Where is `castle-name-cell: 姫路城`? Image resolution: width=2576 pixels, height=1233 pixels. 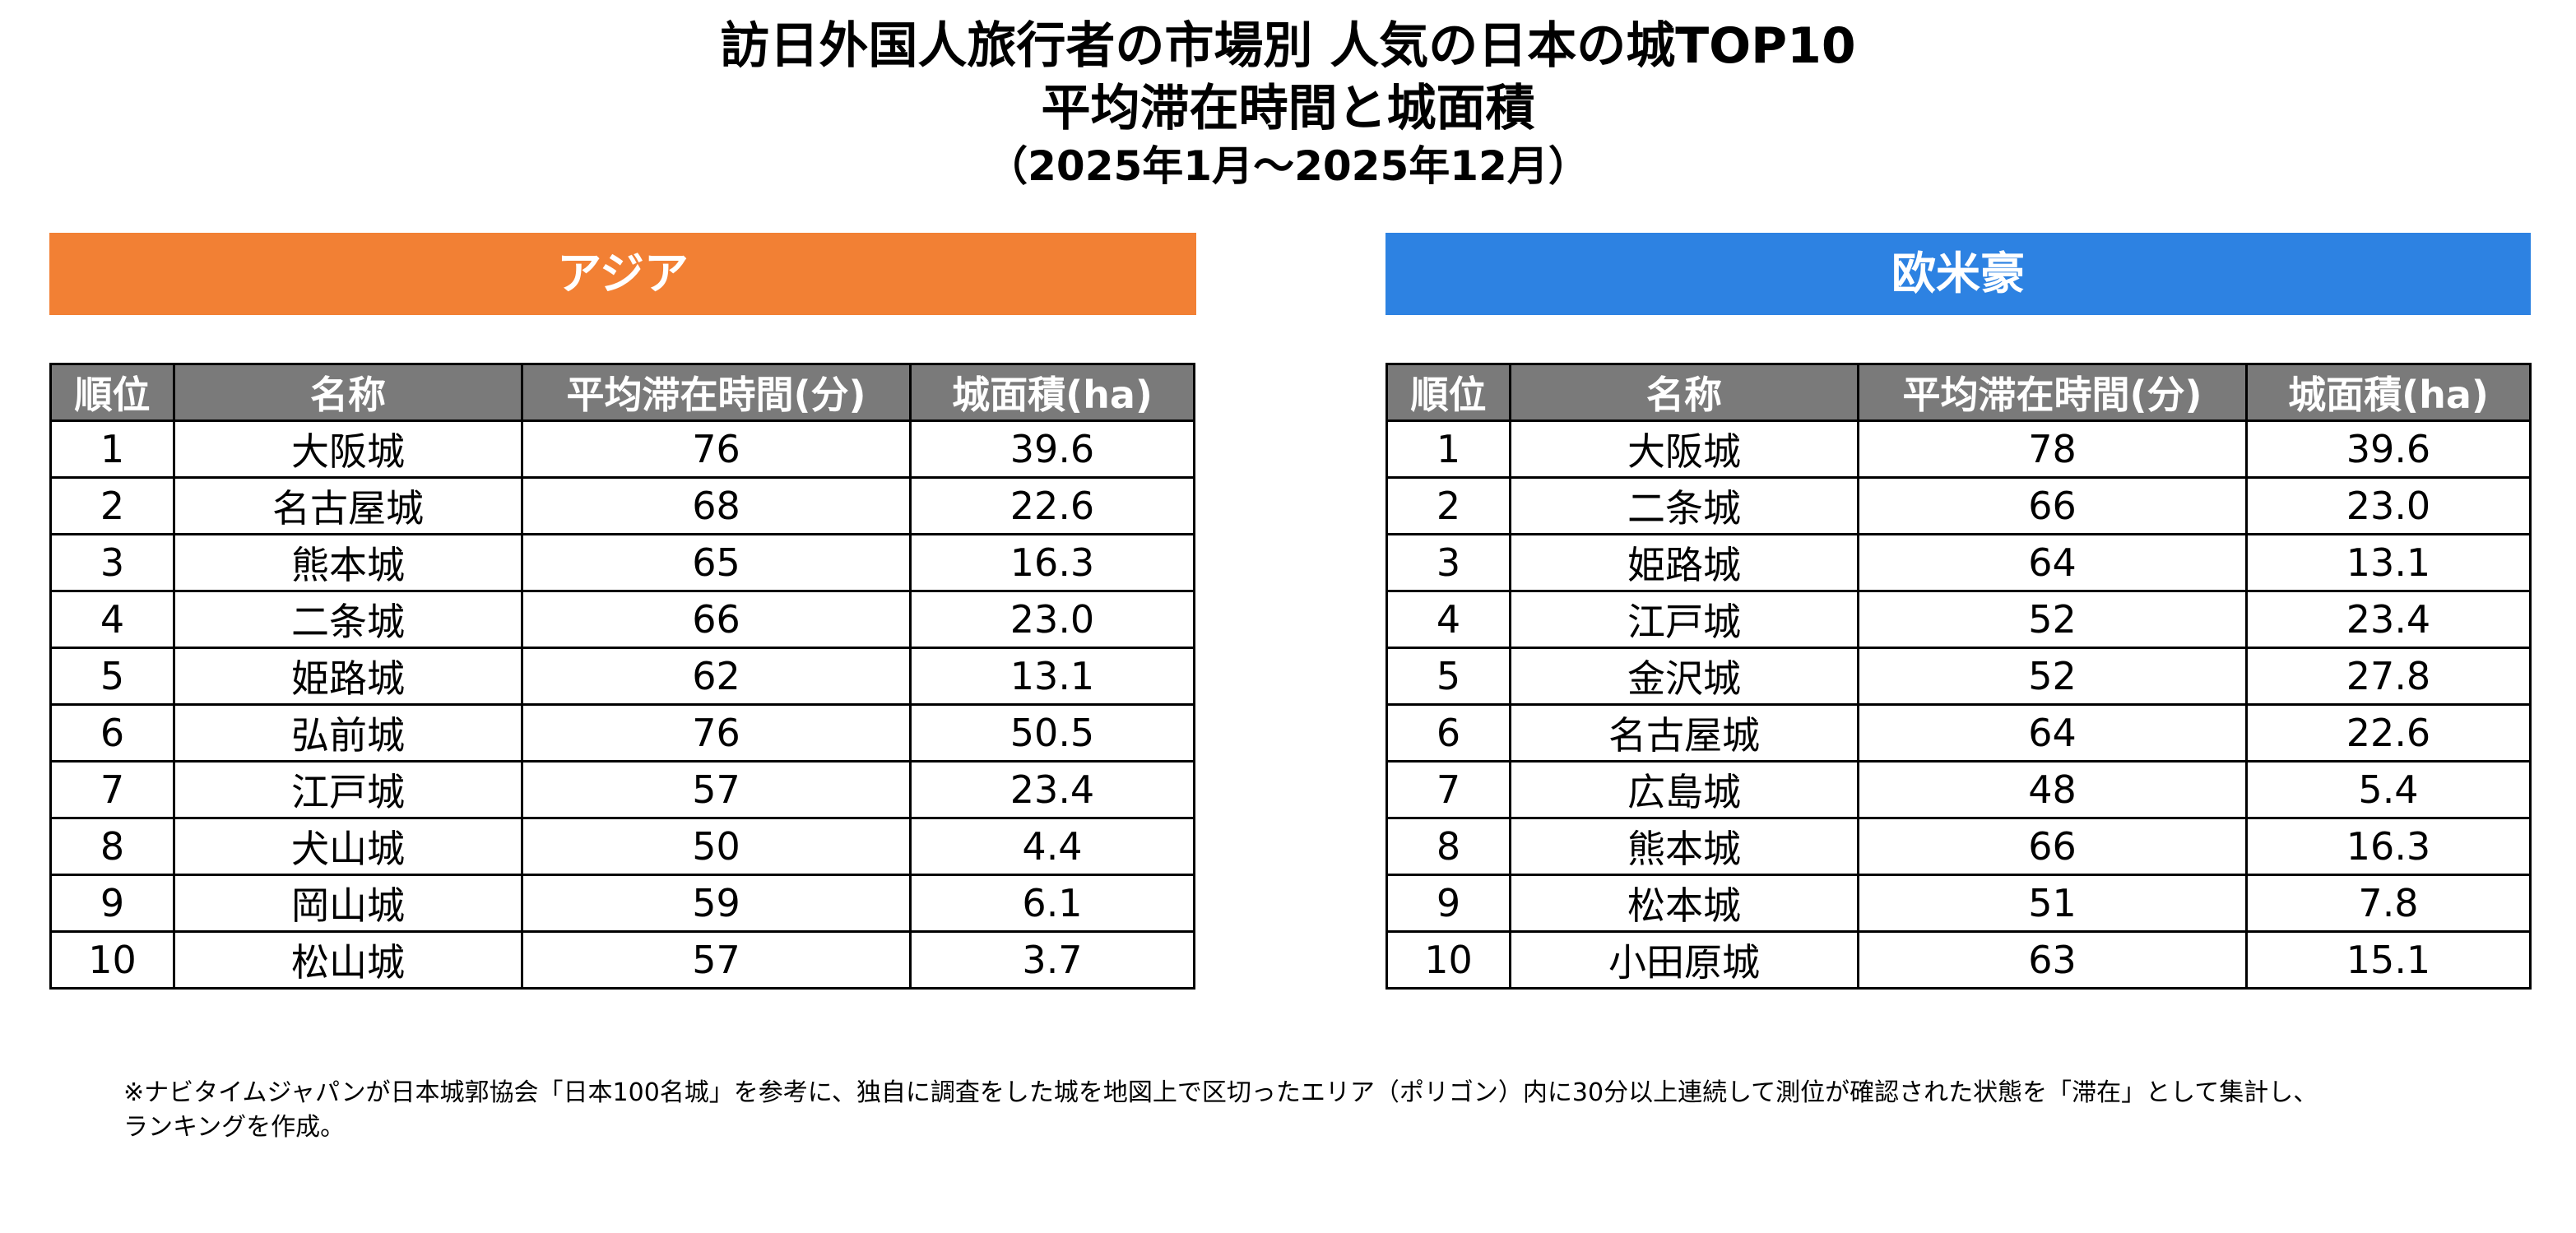
castle-name-cell: 姫路城 is located at coordinates (348, 676).